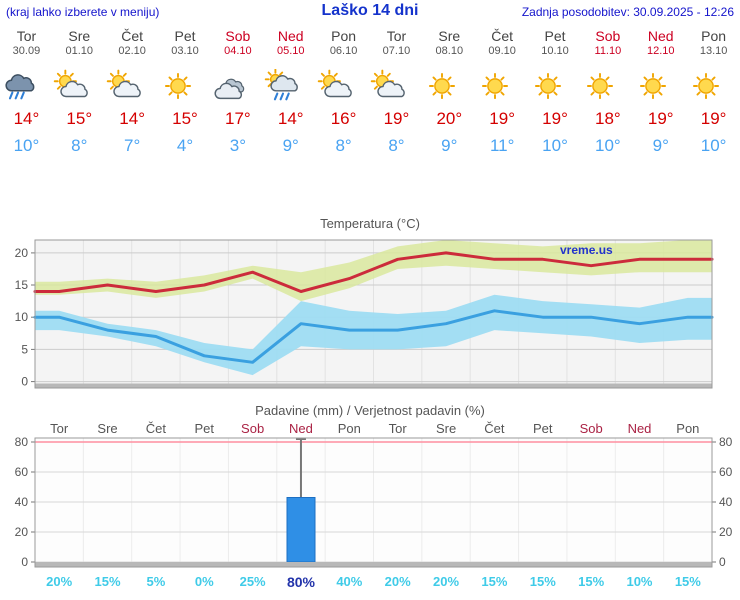  What do you see at coordinates (301, 428) in the screenshot?
I see `precip-day-label: Ned` at bounding box center [301, 428].